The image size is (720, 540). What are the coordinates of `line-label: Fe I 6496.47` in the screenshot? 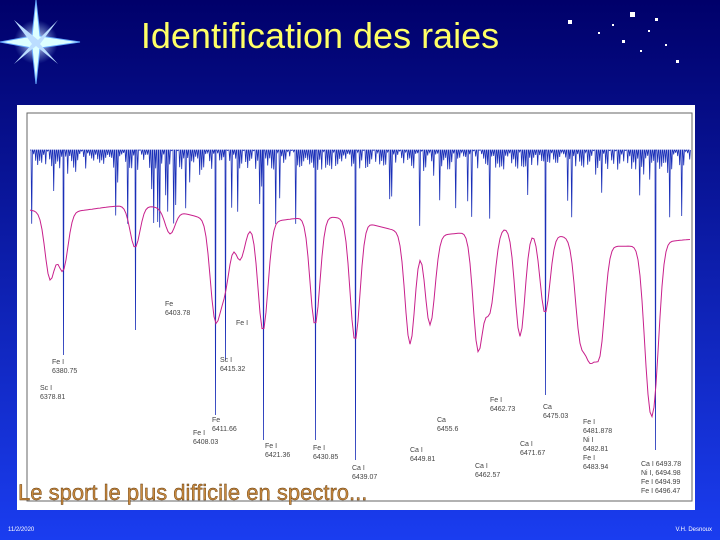 It's located at (660, 491).